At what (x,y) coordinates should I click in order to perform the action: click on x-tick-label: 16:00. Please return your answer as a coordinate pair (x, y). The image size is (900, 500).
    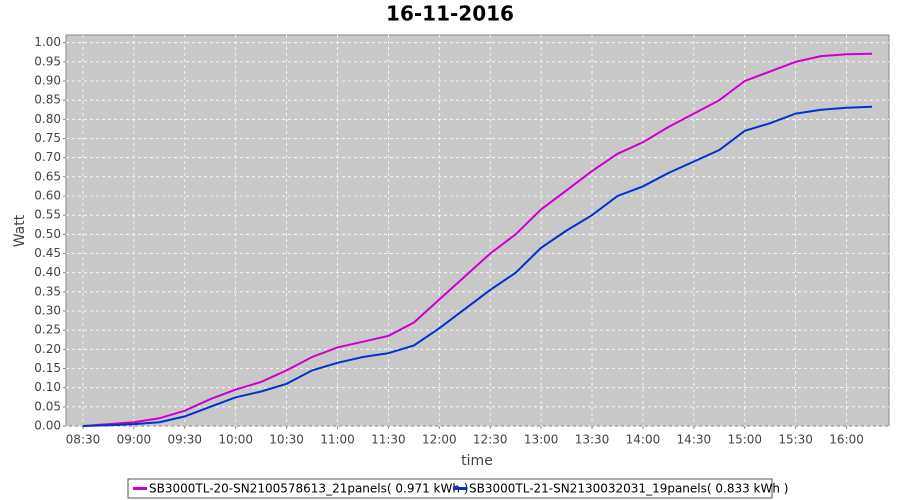
    Looking at the image, I should click on (846, 440).